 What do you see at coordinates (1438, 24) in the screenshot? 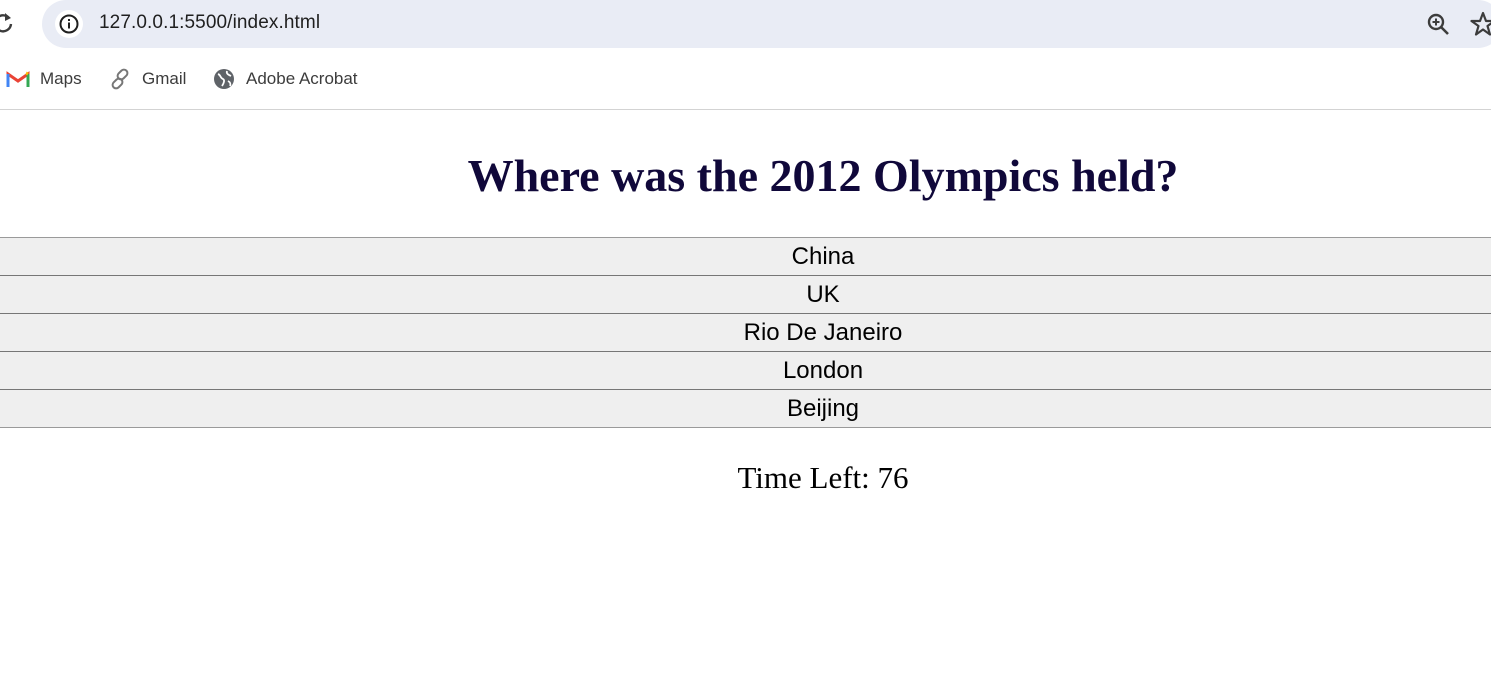
I see `zoom-icon` at bounding box center [1438, 24].